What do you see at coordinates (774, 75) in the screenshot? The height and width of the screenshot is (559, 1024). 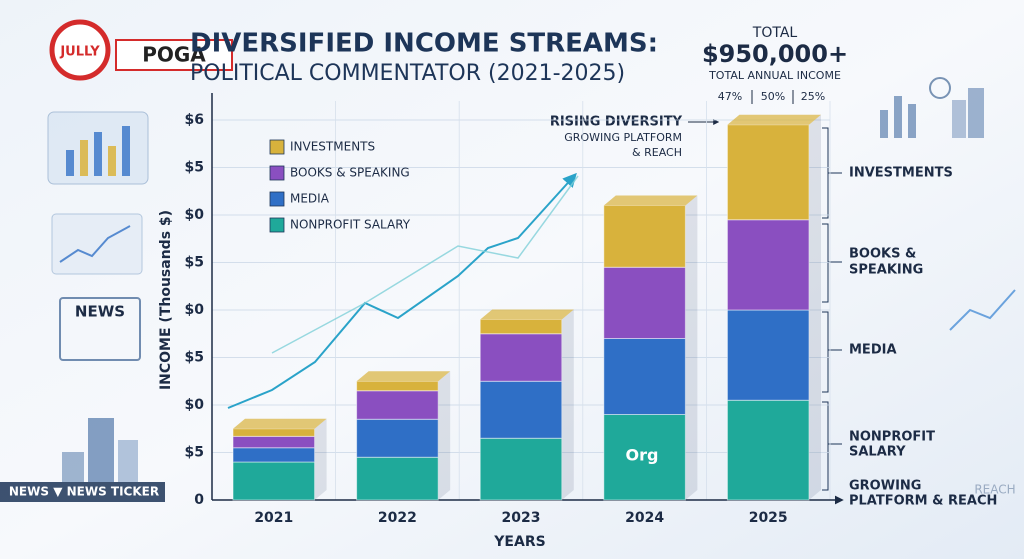 I see `total-caption: TOTAL ANNUAL INCOME` at bounding box center [774, 75].